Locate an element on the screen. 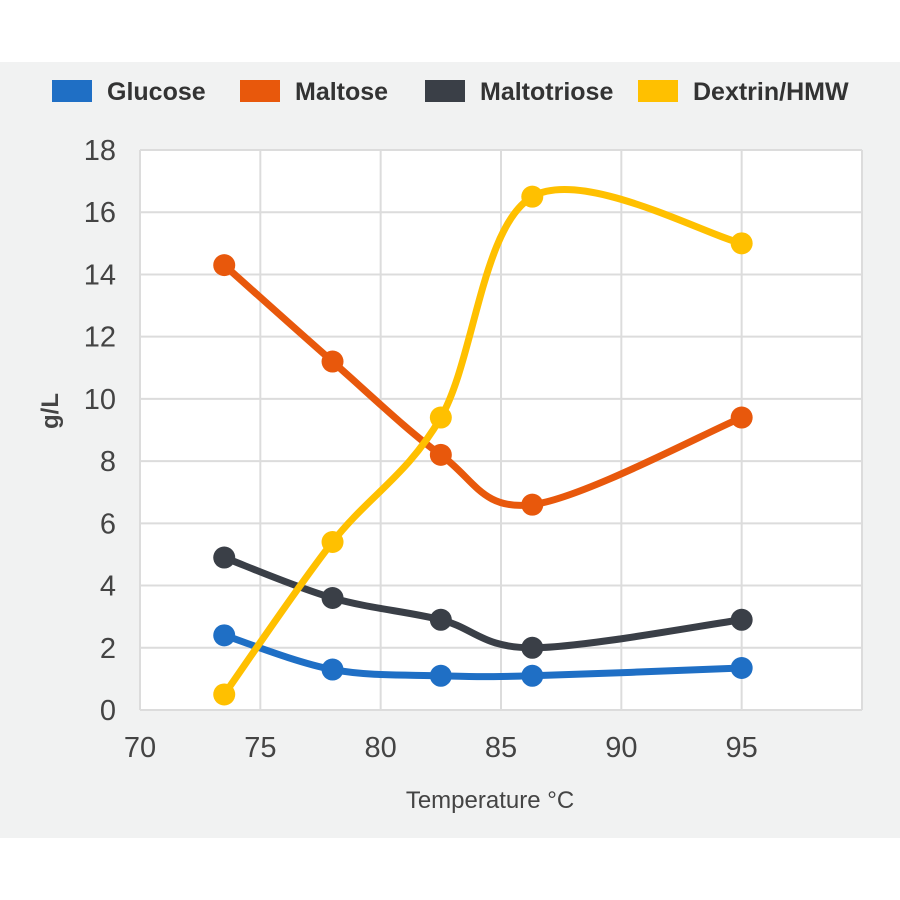 This screenshot has width=900, height=900. x-tick-label: 85 is located at coordinates (501, 748).